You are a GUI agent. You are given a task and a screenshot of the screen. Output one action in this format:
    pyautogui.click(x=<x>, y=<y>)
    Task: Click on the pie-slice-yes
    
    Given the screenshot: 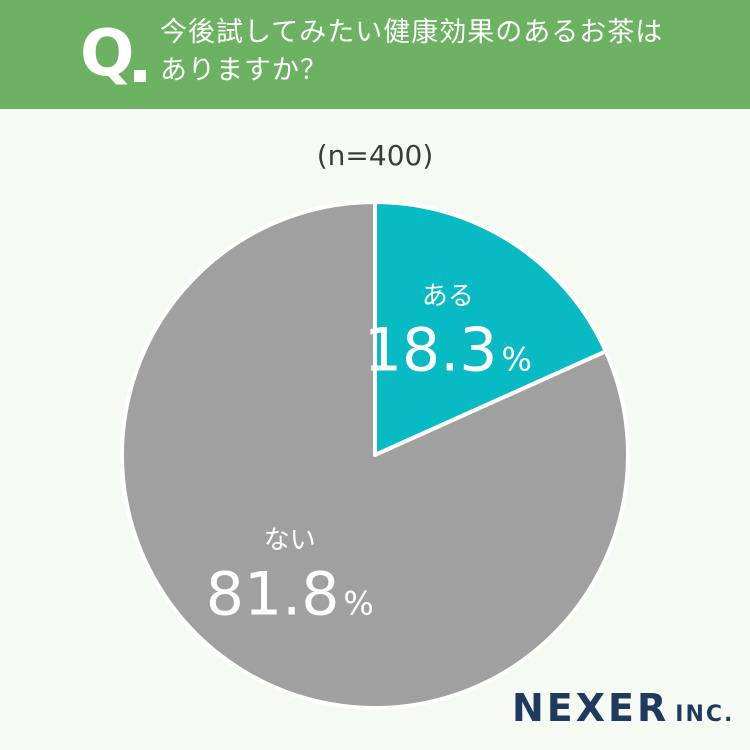 What is the action you would take?
    pyautogui.click(x=490, y=328)
    